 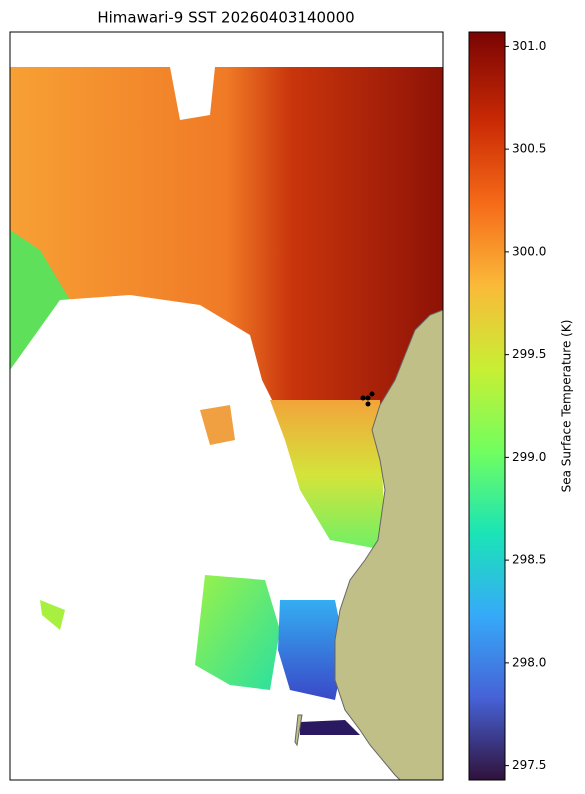 I want to click on colorbar-tick-label: 297.5, so click(x=529, y=765).